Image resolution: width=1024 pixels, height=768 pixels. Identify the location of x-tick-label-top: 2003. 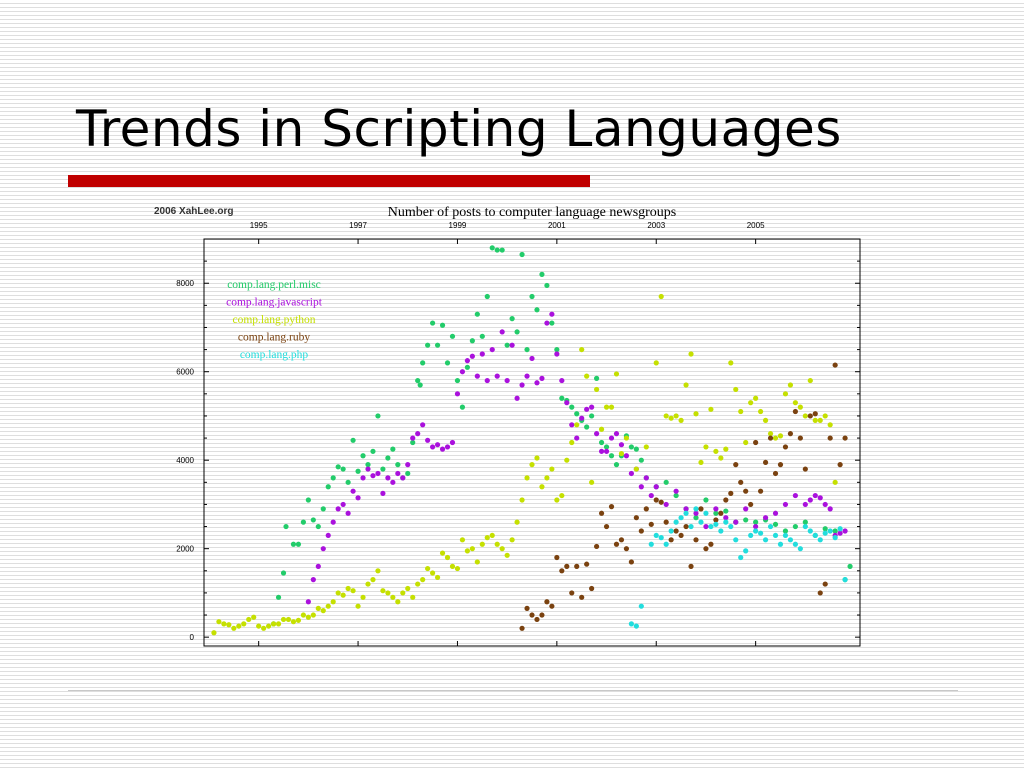
(656, 225).